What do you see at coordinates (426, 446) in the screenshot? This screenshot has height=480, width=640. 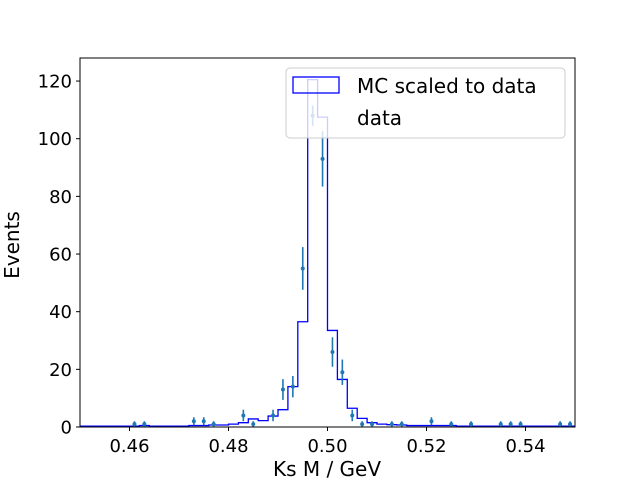 I see `x-tick-label: 0.52` at bounding box center [426, 446].